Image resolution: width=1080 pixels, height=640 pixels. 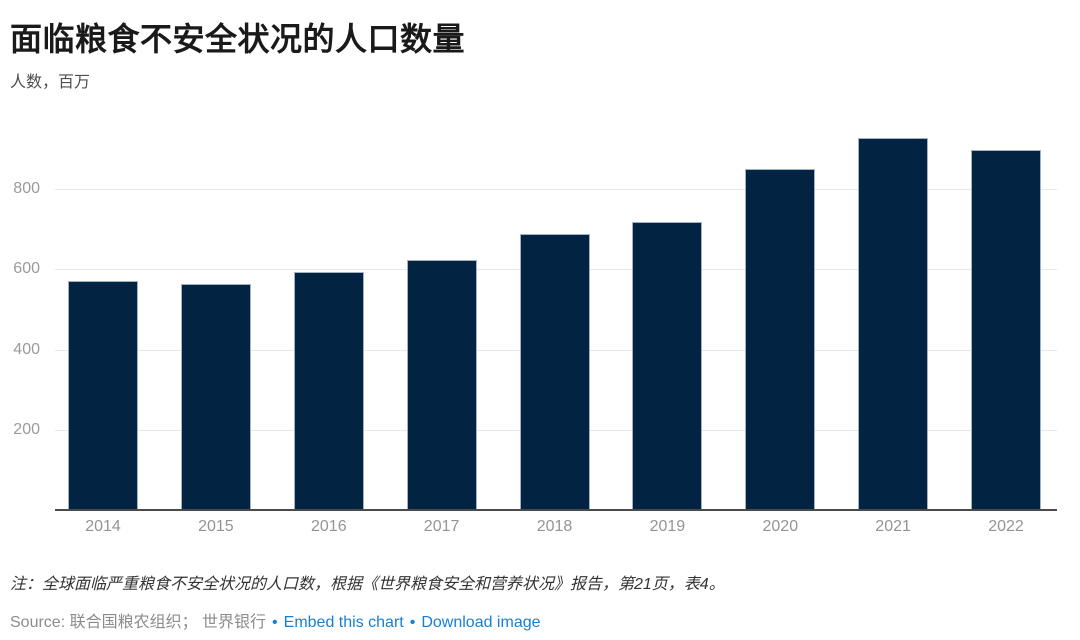 I want to click on x-axis-label: 2016, so click(x=329, y=526).